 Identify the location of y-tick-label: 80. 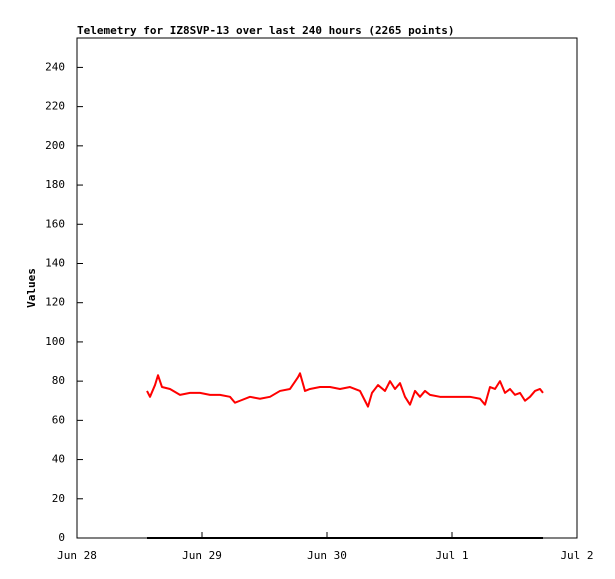
(58, 380).